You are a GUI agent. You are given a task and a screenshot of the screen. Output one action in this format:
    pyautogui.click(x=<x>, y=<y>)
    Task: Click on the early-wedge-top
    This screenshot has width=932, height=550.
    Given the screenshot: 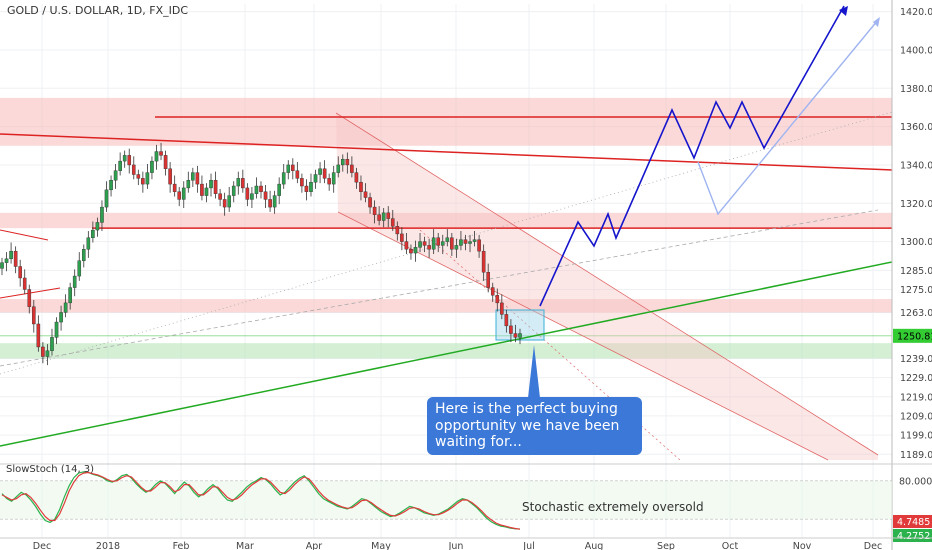 What is the action you would take?
    pyautogui.click(x=24, y=235)
    